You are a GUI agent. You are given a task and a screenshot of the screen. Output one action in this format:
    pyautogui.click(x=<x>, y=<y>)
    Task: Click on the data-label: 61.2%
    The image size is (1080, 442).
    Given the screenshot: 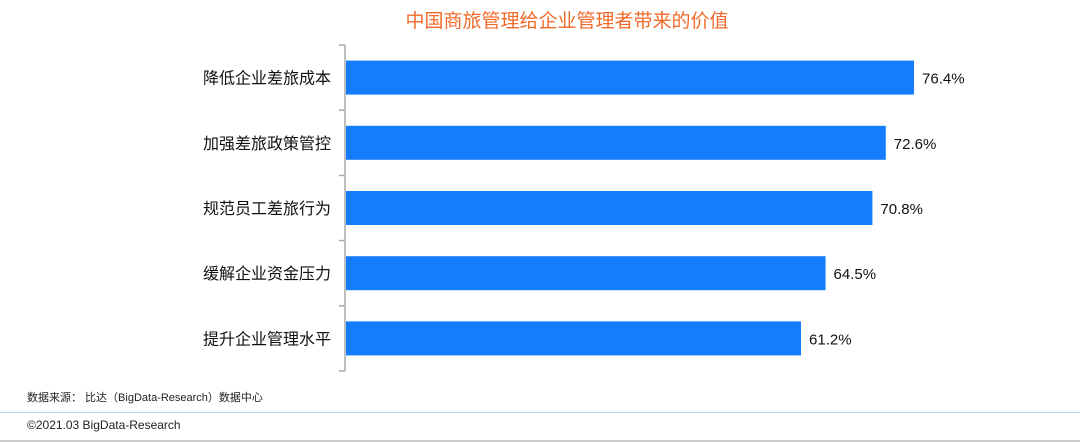 What is the action you would take?
    pyautogui.click(x=830, y=339)
    